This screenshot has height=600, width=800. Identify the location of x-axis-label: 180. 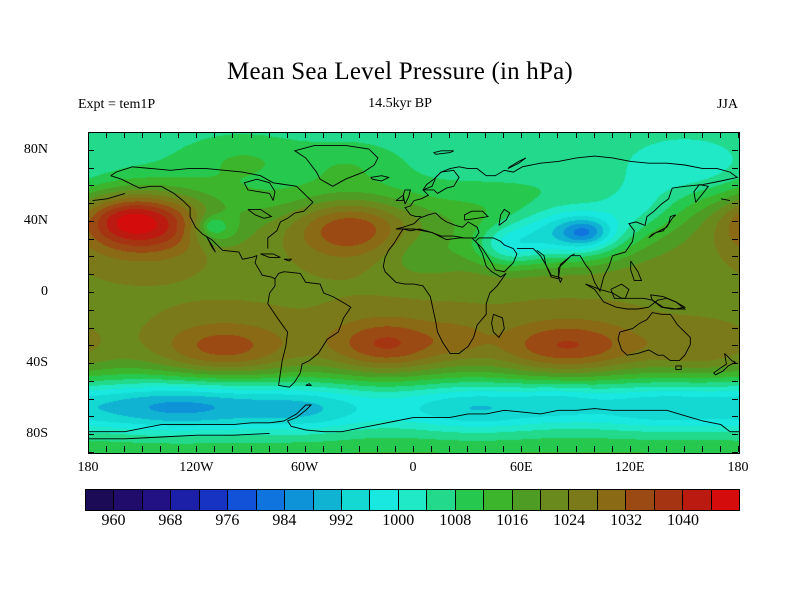
(738, 467).